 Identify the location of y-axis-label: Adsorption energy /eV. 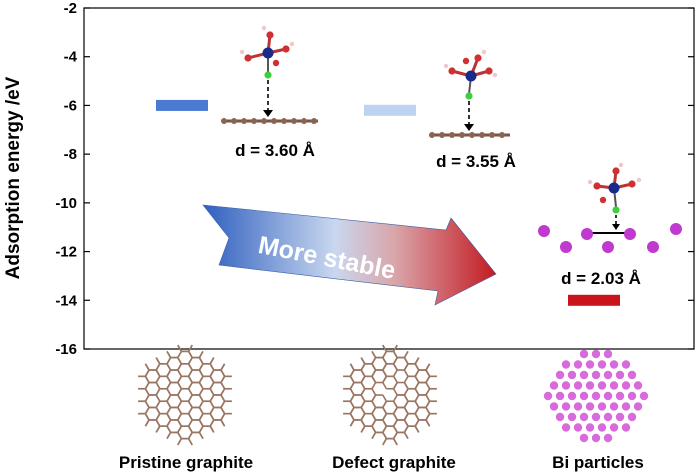
(13, 177).